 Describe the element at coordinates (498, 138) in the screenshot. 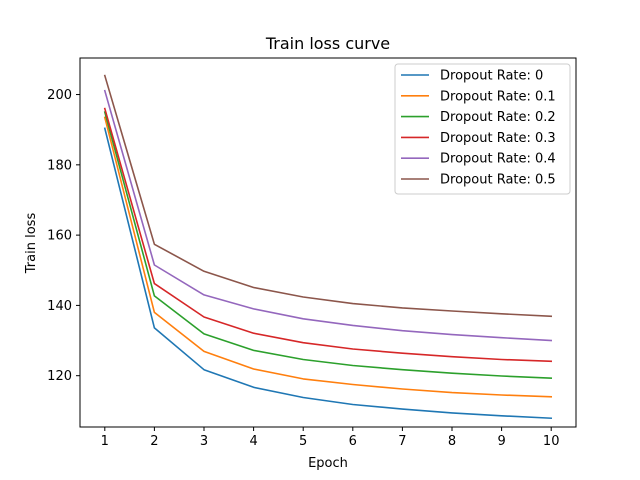

I see `legend-entry-label: Dropout Rate: 0.3` at that location.